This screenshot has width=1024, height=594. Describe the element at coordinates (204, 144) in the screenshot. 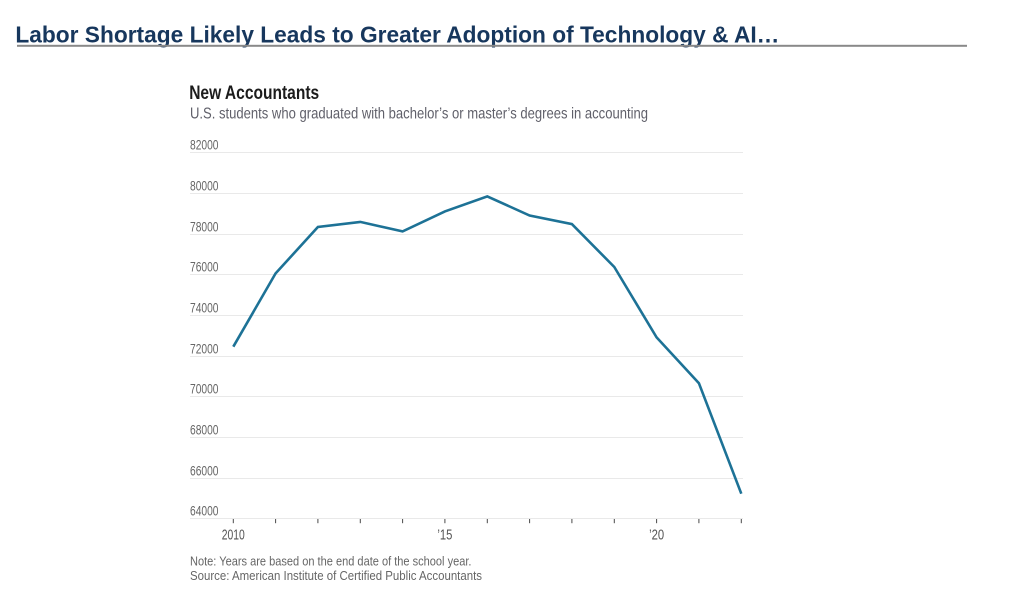

I see `svg-text: 82000` at that location.